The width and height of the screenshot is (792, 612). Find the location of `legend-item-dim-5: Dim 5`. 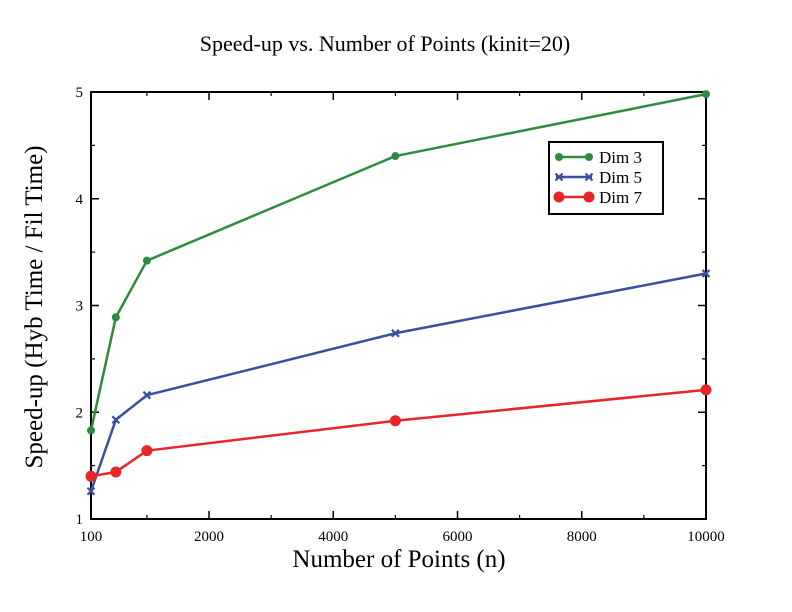

legend-item-dim-5: Dim 5 is located at coordinates (598, 177).